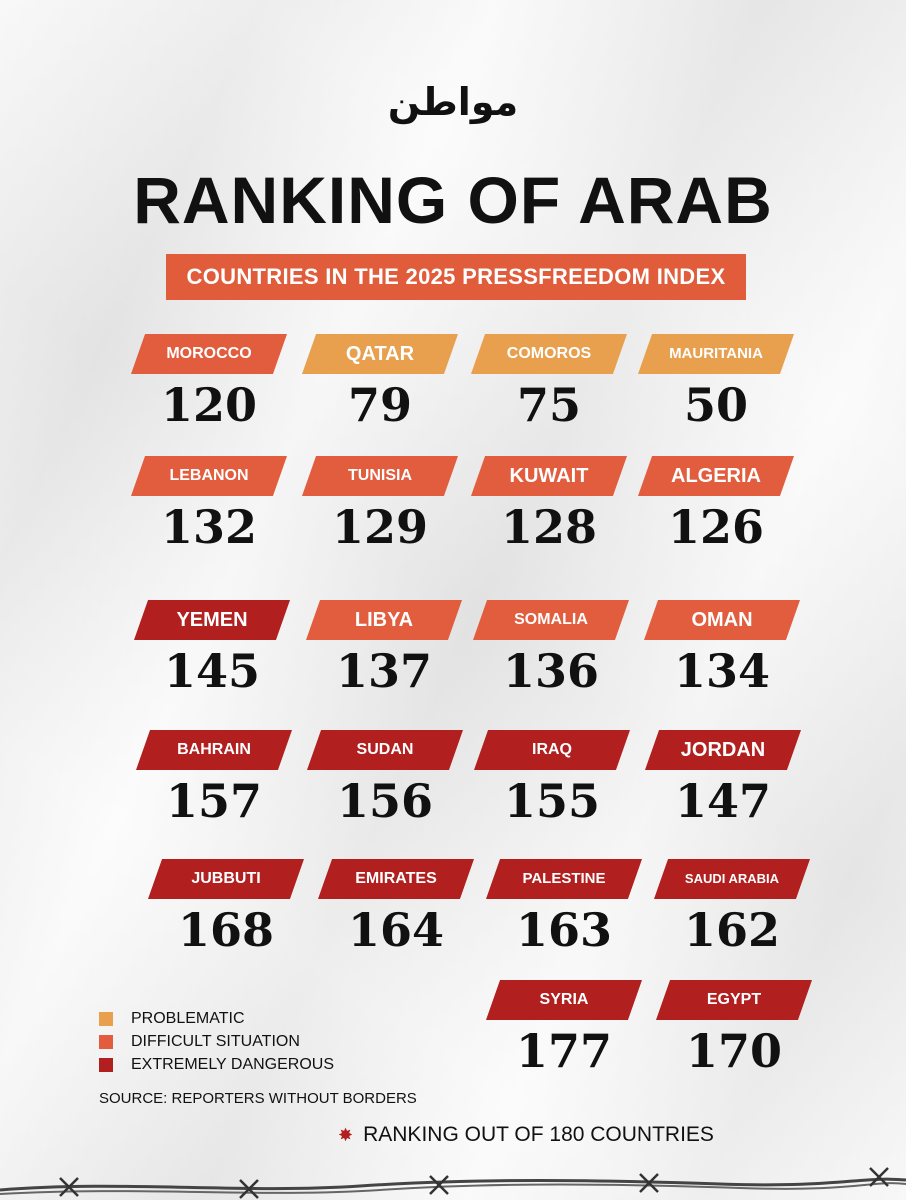 The width and height of the screenshot is (906, 1200). I want to click on country-label: LEBANON, so click(209, 476).